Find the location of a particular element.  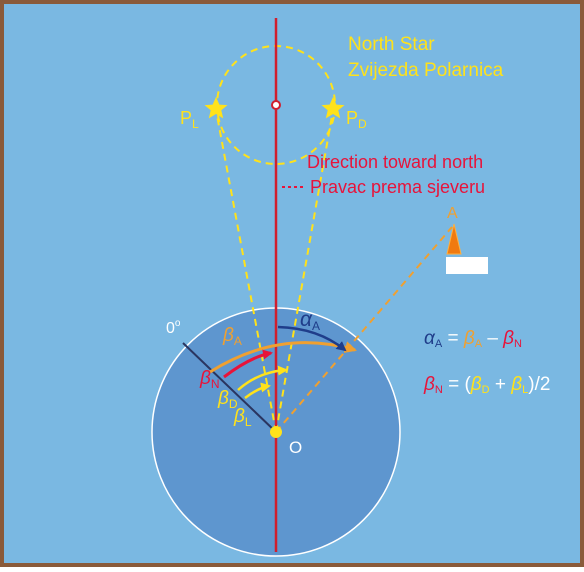

beta-n-label: βN is located at coordinates (209, 379).